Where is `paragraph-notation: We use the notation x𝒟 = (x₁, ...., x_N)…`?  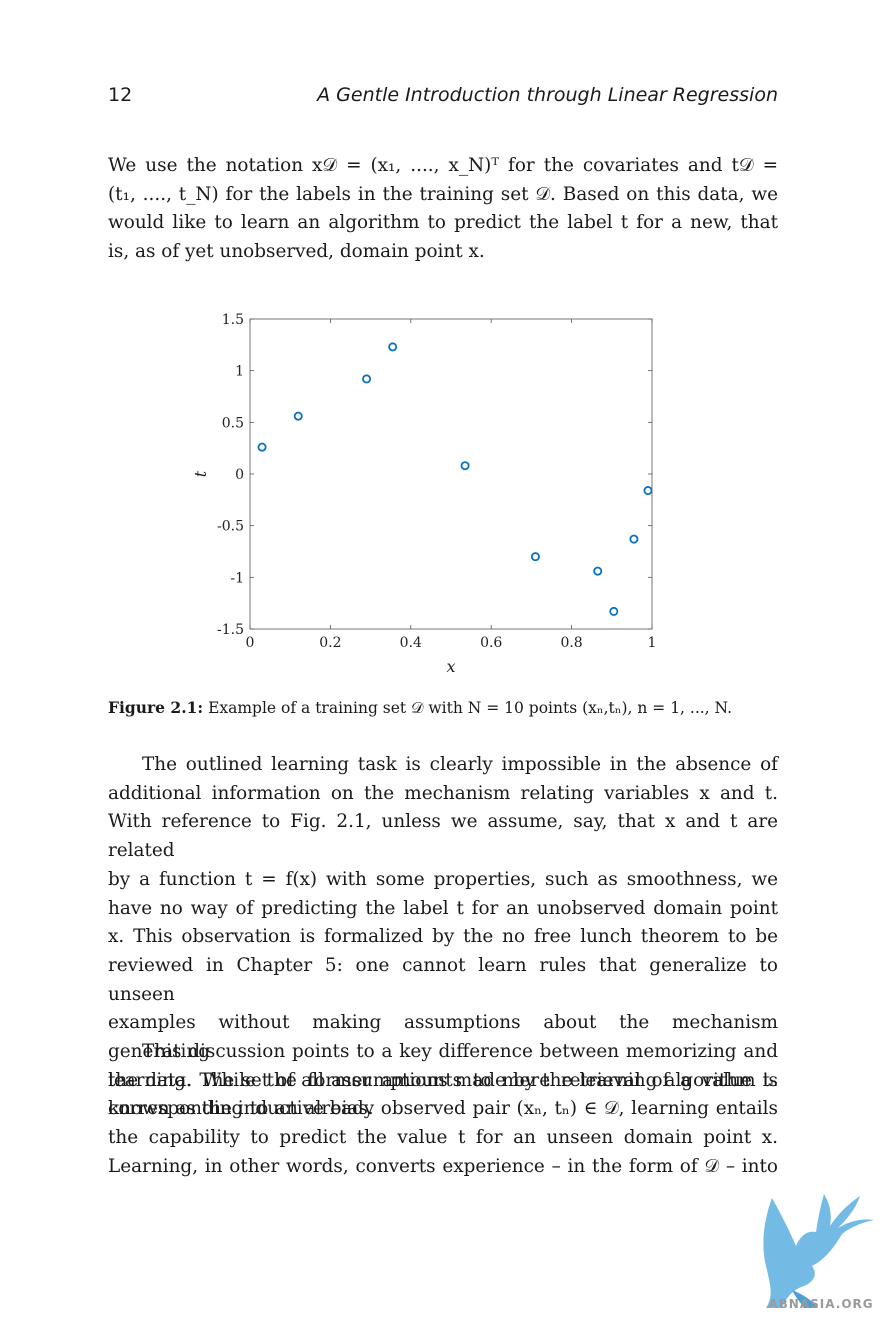 paragraph-notation: We use the notation x𝒟 = (x₁, ...., x_N)… is located at coordinates (443, 209).